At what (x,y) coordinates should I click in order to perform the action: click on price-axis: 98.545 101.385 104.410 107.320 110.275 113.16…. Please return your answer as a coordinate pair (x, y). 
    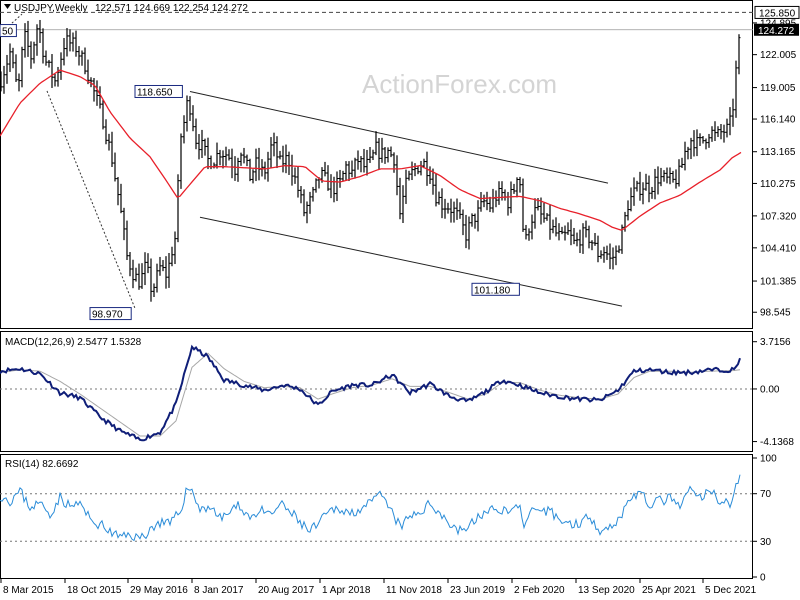
    Looking at the image, I should click on (776, 162).